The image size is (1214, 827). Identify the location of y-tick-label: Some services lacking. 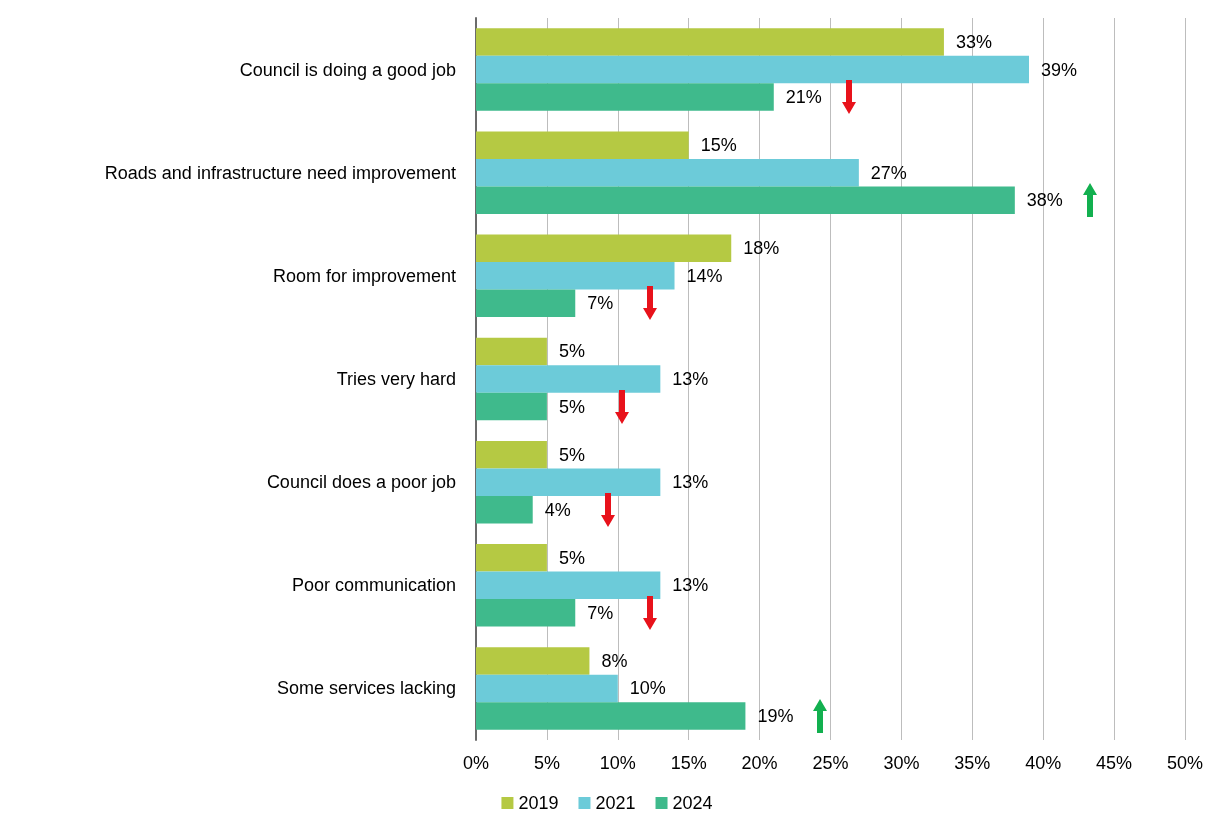
(366, 688).